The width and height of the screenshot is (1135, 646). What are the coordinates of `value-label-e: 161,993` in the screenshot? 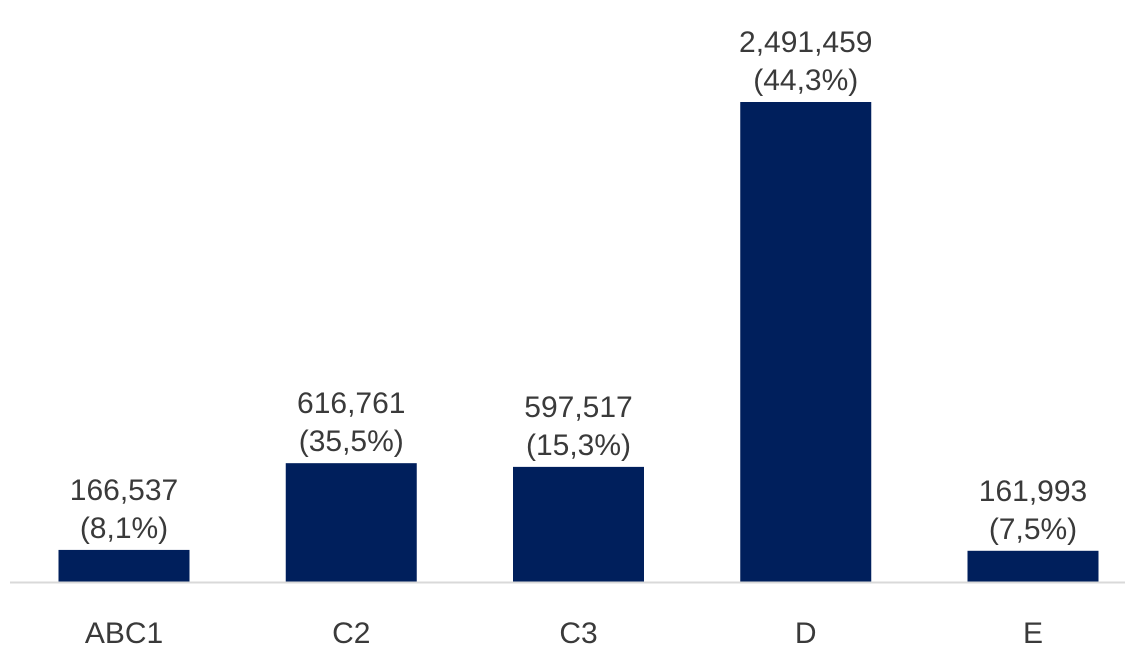 It's located at (1033, 491).